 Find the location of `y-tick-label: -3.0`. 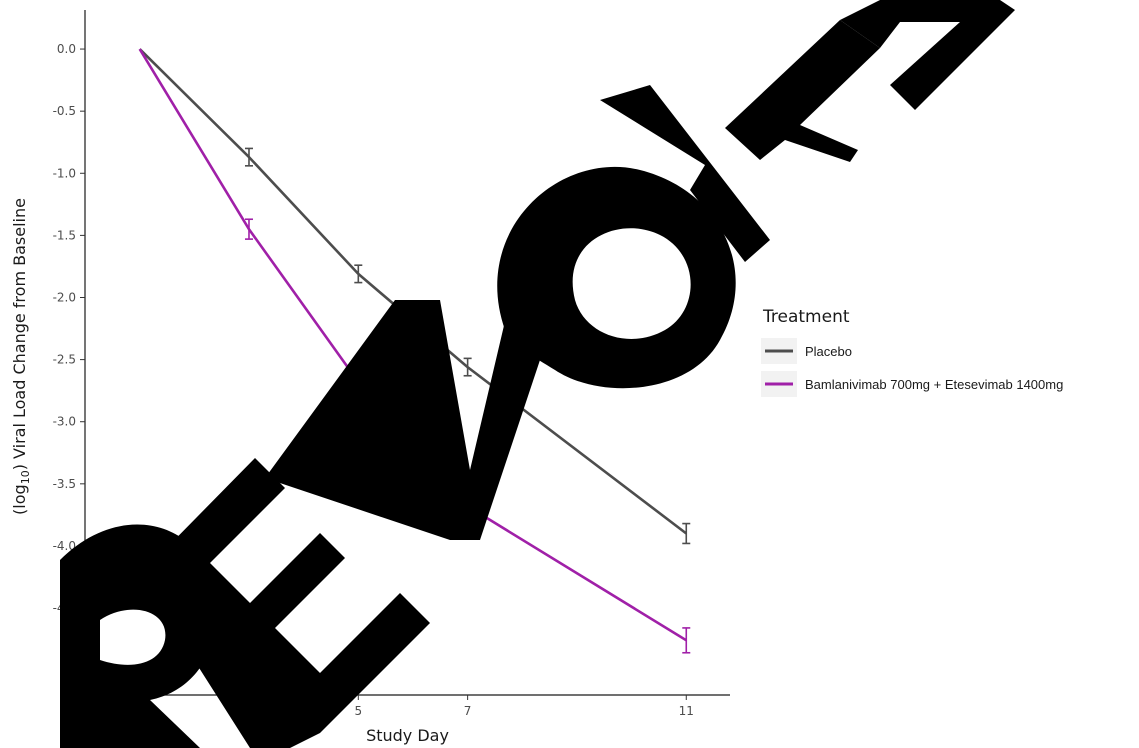

y-tick-label: -3.0 is located at coordinates (64, 422).